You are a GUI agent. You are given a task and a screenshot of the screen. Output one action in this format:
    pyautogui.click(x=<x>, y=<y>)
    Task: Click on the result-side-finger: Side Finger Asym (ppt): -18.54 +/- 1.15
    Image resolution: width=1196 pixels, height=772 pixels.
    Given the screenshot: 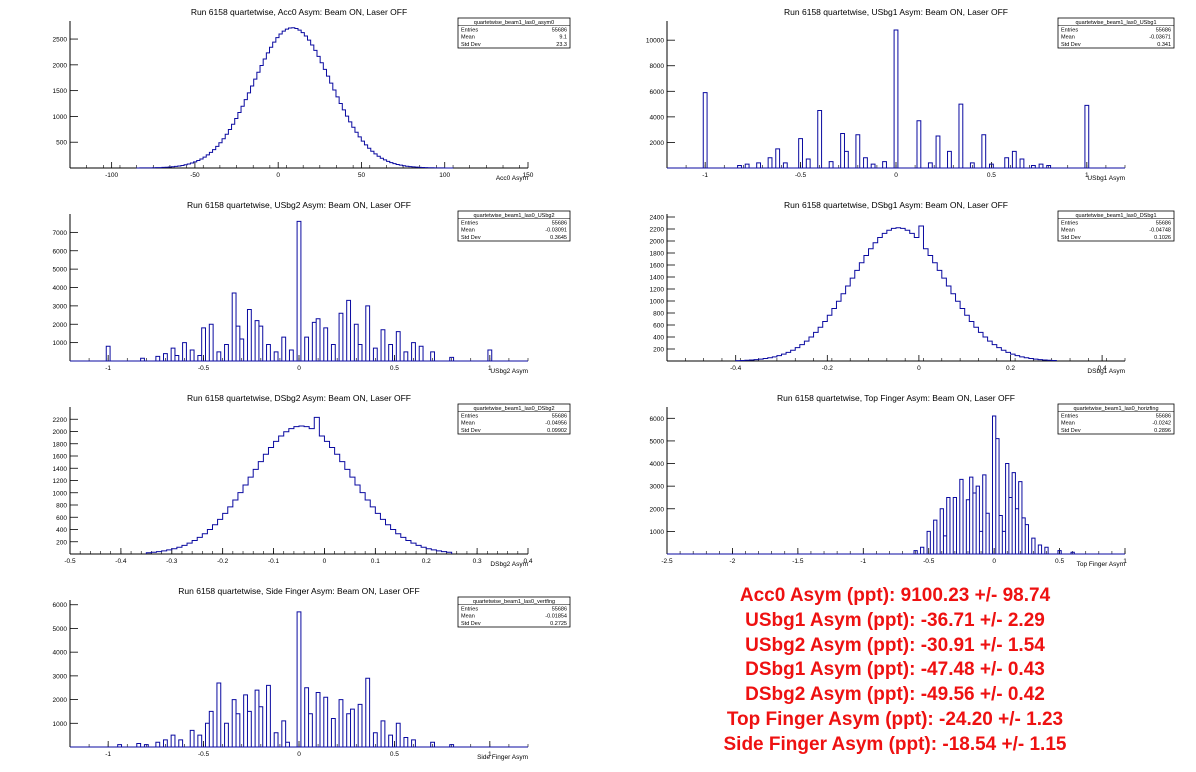 What is the action you would take?
    pyautogui.click(x=895, y=744)
    